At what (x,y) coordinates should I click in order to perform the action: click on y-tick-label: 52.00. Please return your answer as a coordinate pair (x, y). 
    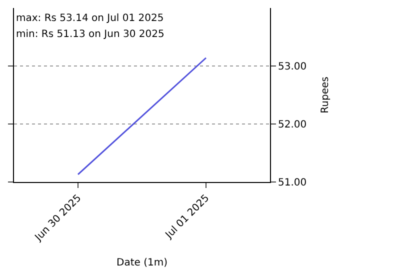
    Looking at the image, I should click on (292, 125).